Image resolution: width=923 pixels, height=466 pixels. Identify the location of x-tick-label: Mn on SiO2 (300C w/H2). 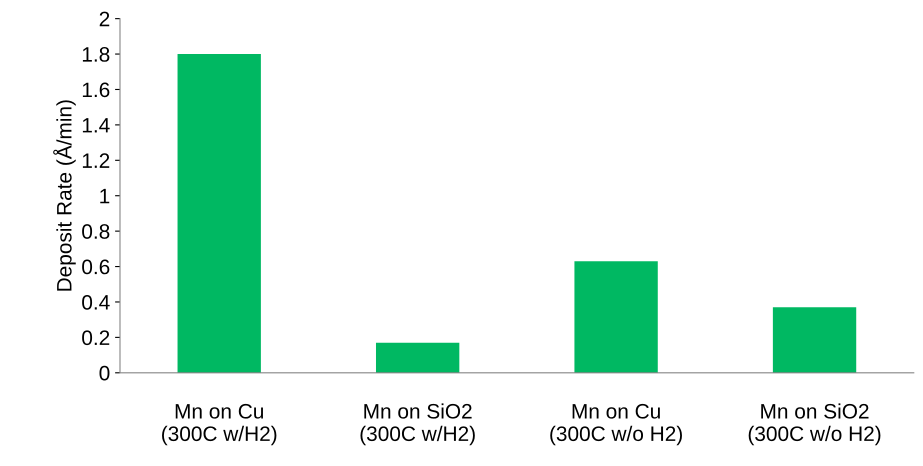
(417, 424).